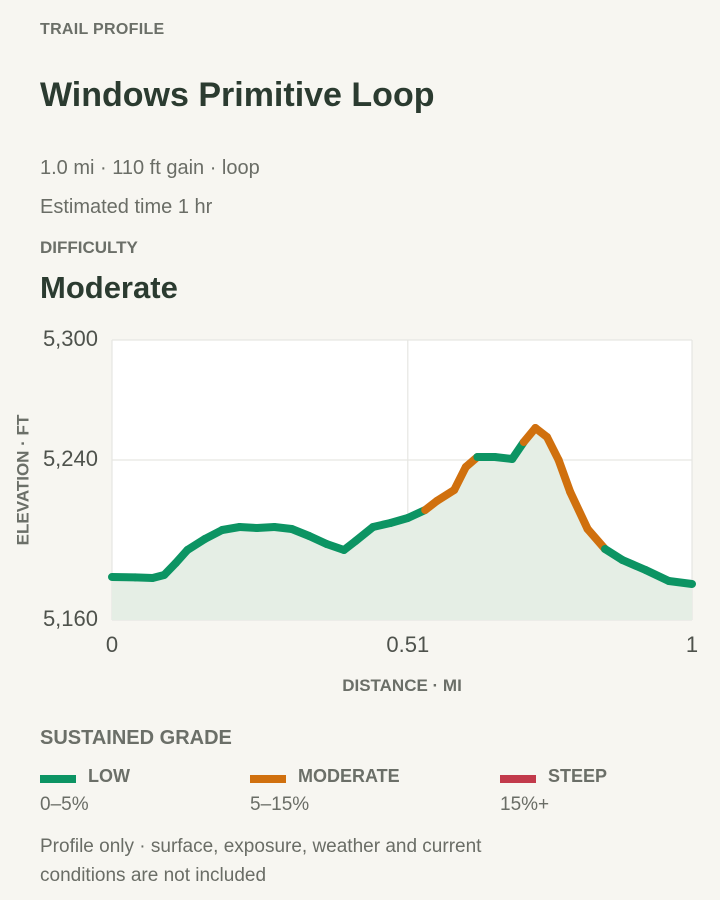  I want to click on legend-name-low: LOW, so click(109, 776).